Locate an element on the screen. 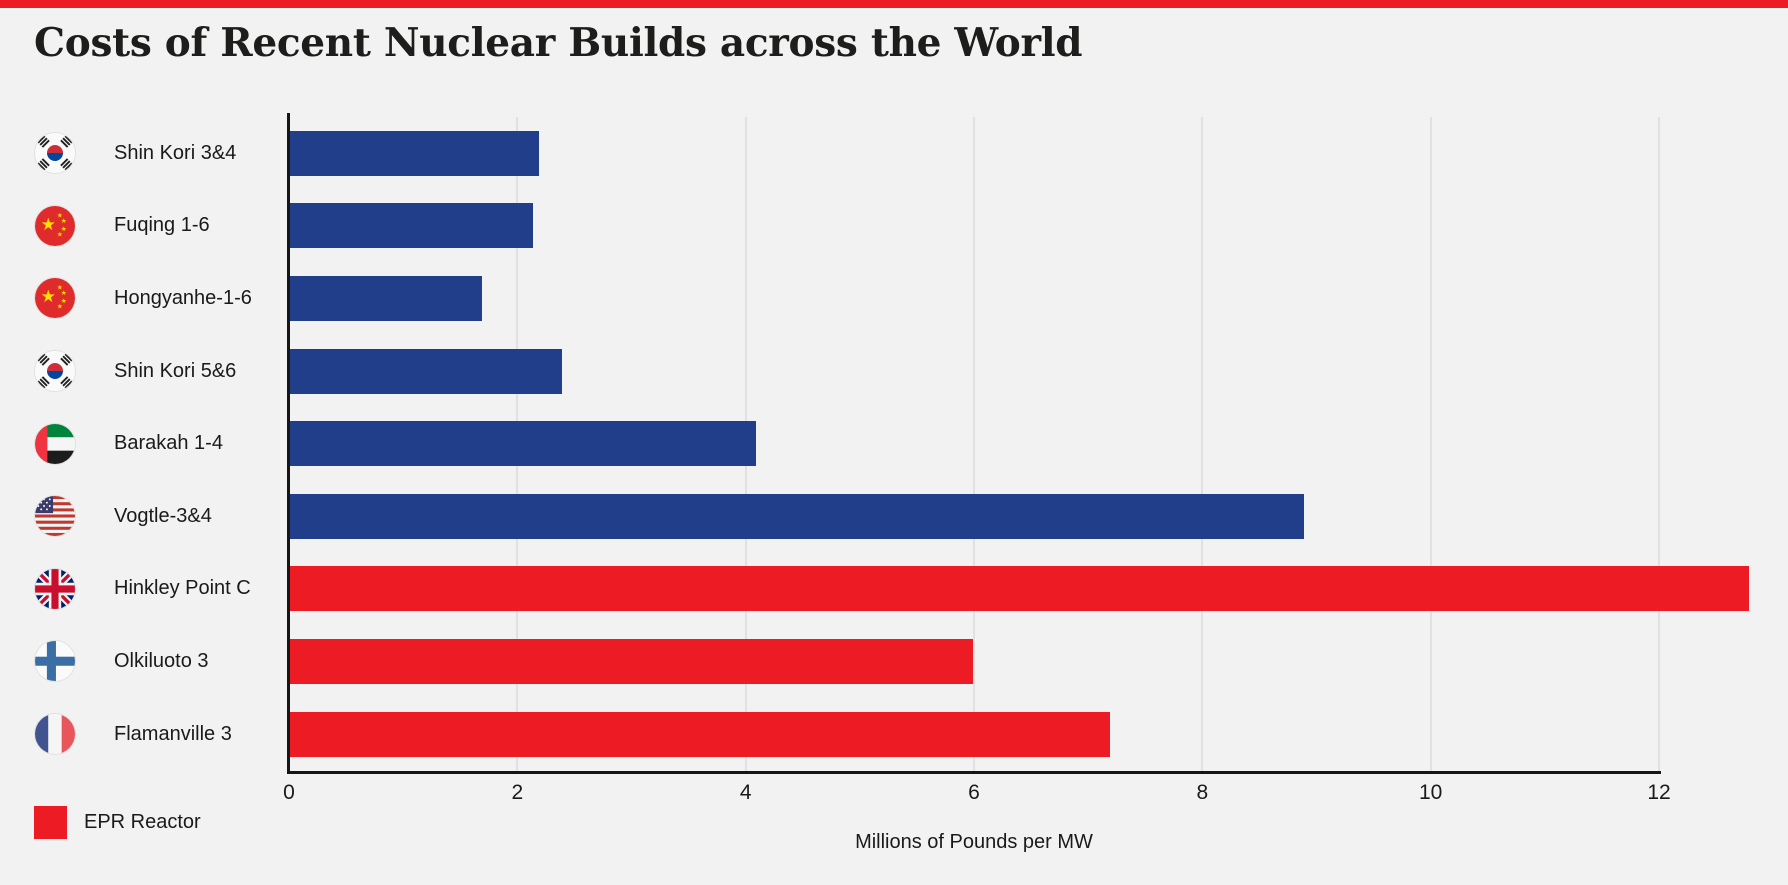  x-tick-label: 12 is located at coordinates (1659, 792).